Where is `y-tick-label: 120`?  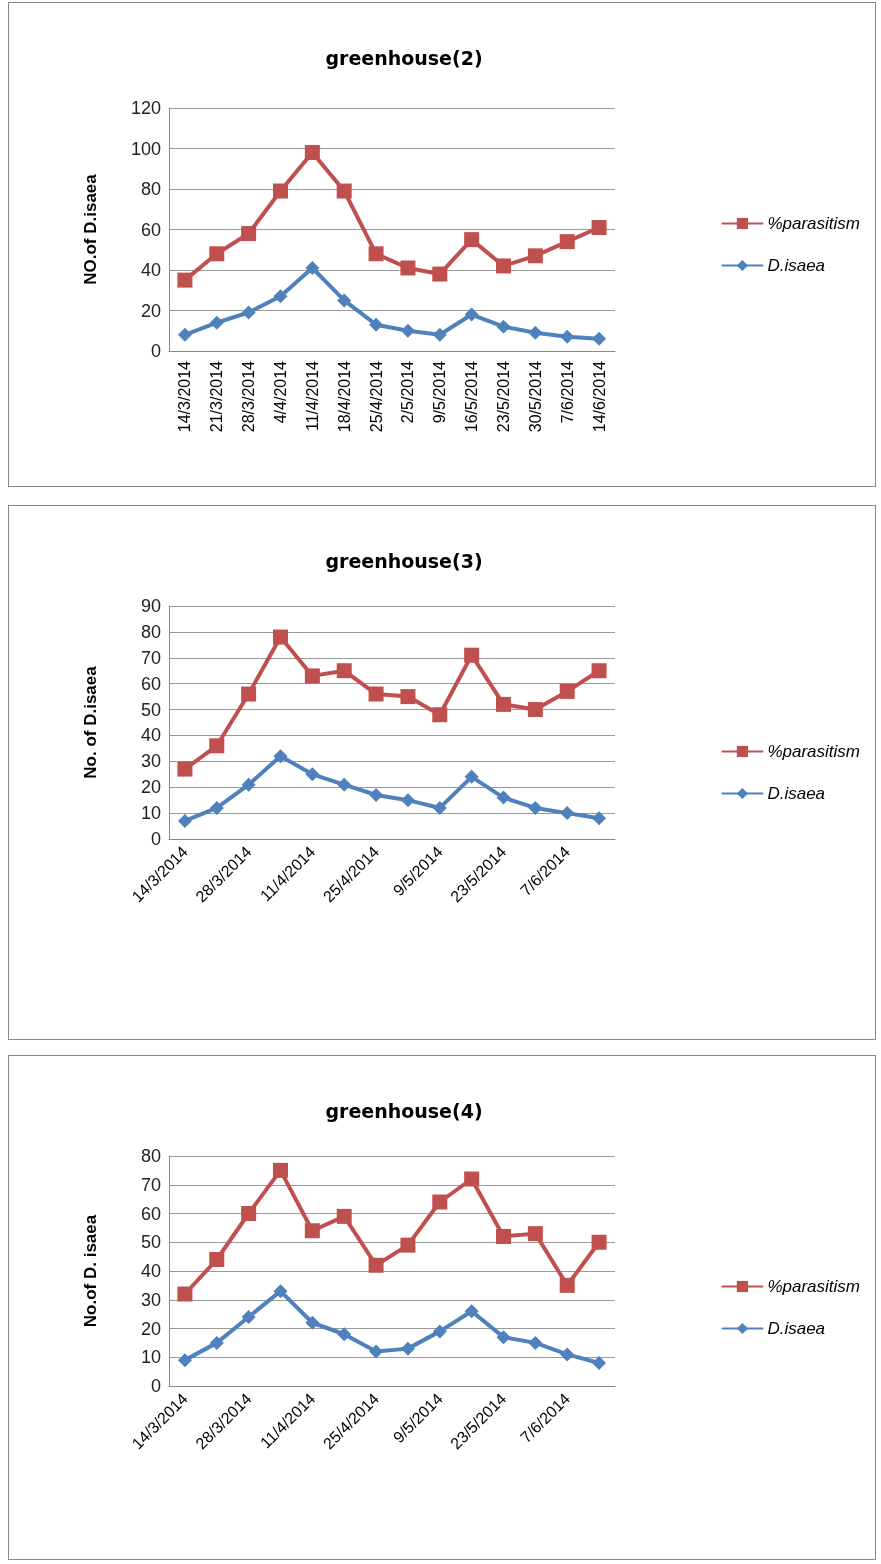 y-tick-label: 120 is located at coordinates (145, 108).